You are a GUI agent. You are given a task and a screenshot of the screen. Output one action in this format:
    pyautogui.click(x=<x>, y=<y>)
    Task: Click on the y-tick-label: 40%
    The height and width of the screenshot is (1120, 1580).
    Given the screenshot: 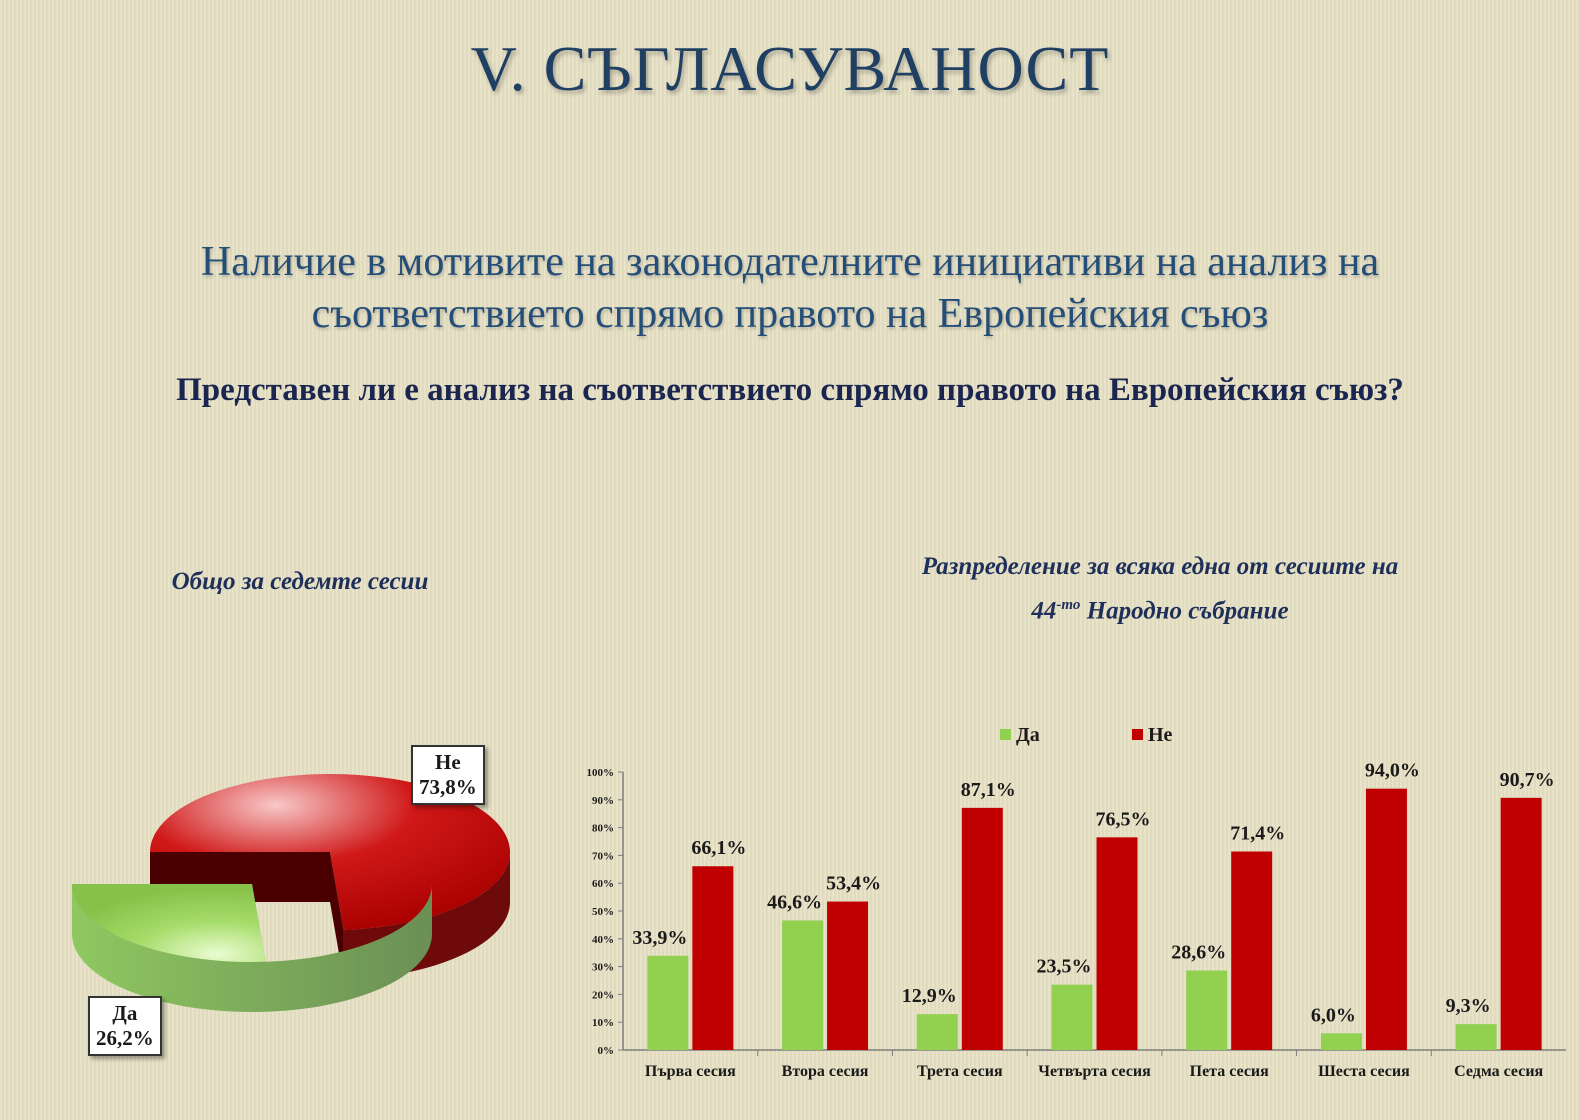 What is the action you would take?
    pyautogui.click(x=603, y=940)
    